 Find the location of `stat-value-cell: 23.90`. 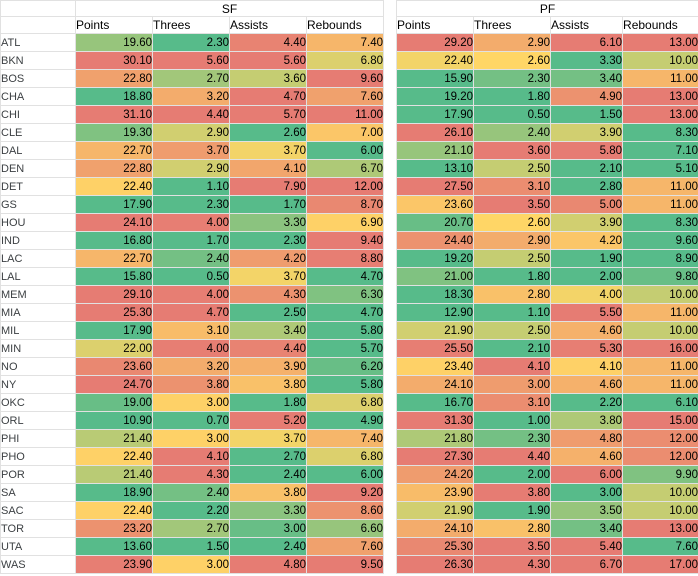

stat-value-cell: 23.90 is located at coordinates (435, 492).